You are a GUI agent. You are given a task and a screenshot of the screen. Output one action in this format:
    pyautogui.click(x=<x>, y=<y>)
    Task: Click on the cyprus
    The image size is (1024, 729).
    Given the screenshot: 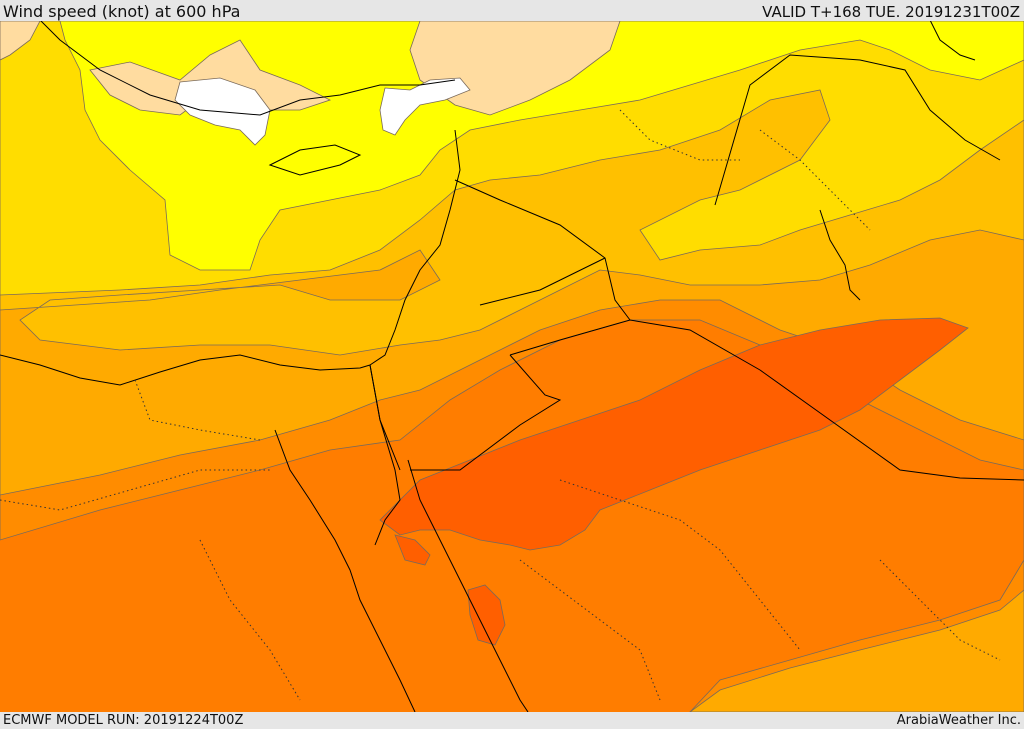 What is the action you would take?
    pyautogui.click(x=315, y=160)
    